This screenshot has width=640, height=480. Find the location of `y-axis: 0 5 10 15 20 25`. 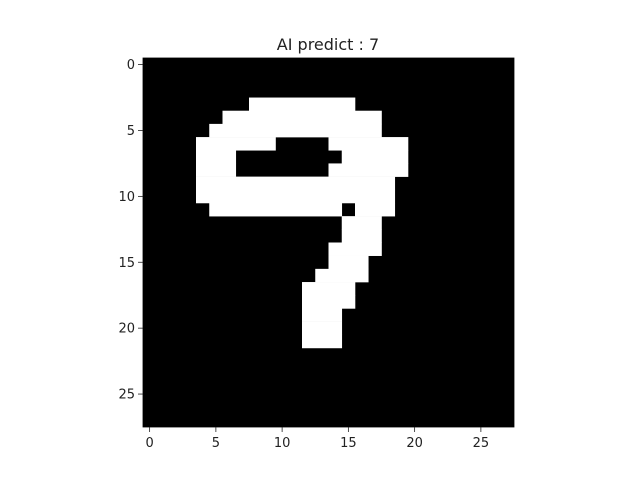

y-axis: 0 5 10 15 20 25 is located at coordinates (130, 230).